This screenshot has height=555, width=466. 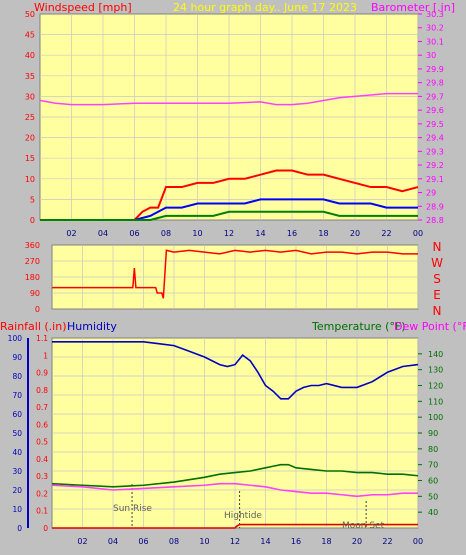 What do you see at coordinates (17, 357) in the screenshot?
I see `humidity-tick-label: 90` at bounding box center [17, 357].